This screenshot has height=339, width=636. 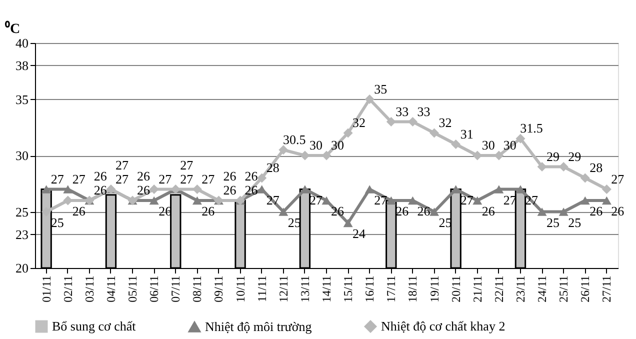 I want to click on x-tick-label: 08/11, so click(x=197, y=289).